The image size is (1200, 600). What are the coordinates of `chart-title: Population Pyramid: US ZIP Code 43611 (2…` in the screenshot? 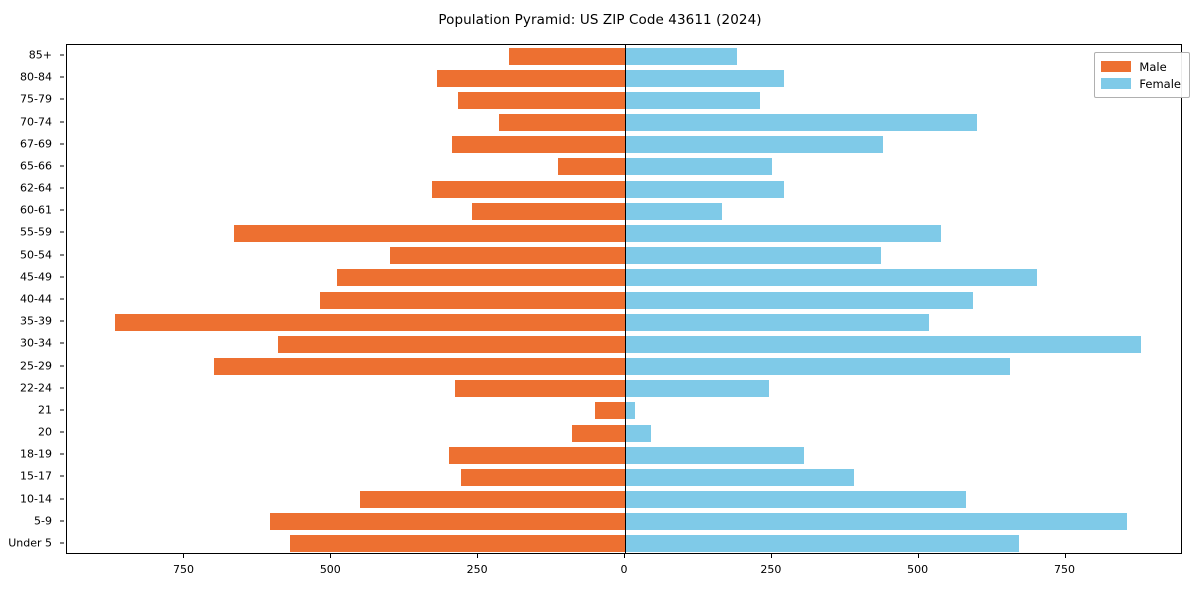 It's located at (600, 20).